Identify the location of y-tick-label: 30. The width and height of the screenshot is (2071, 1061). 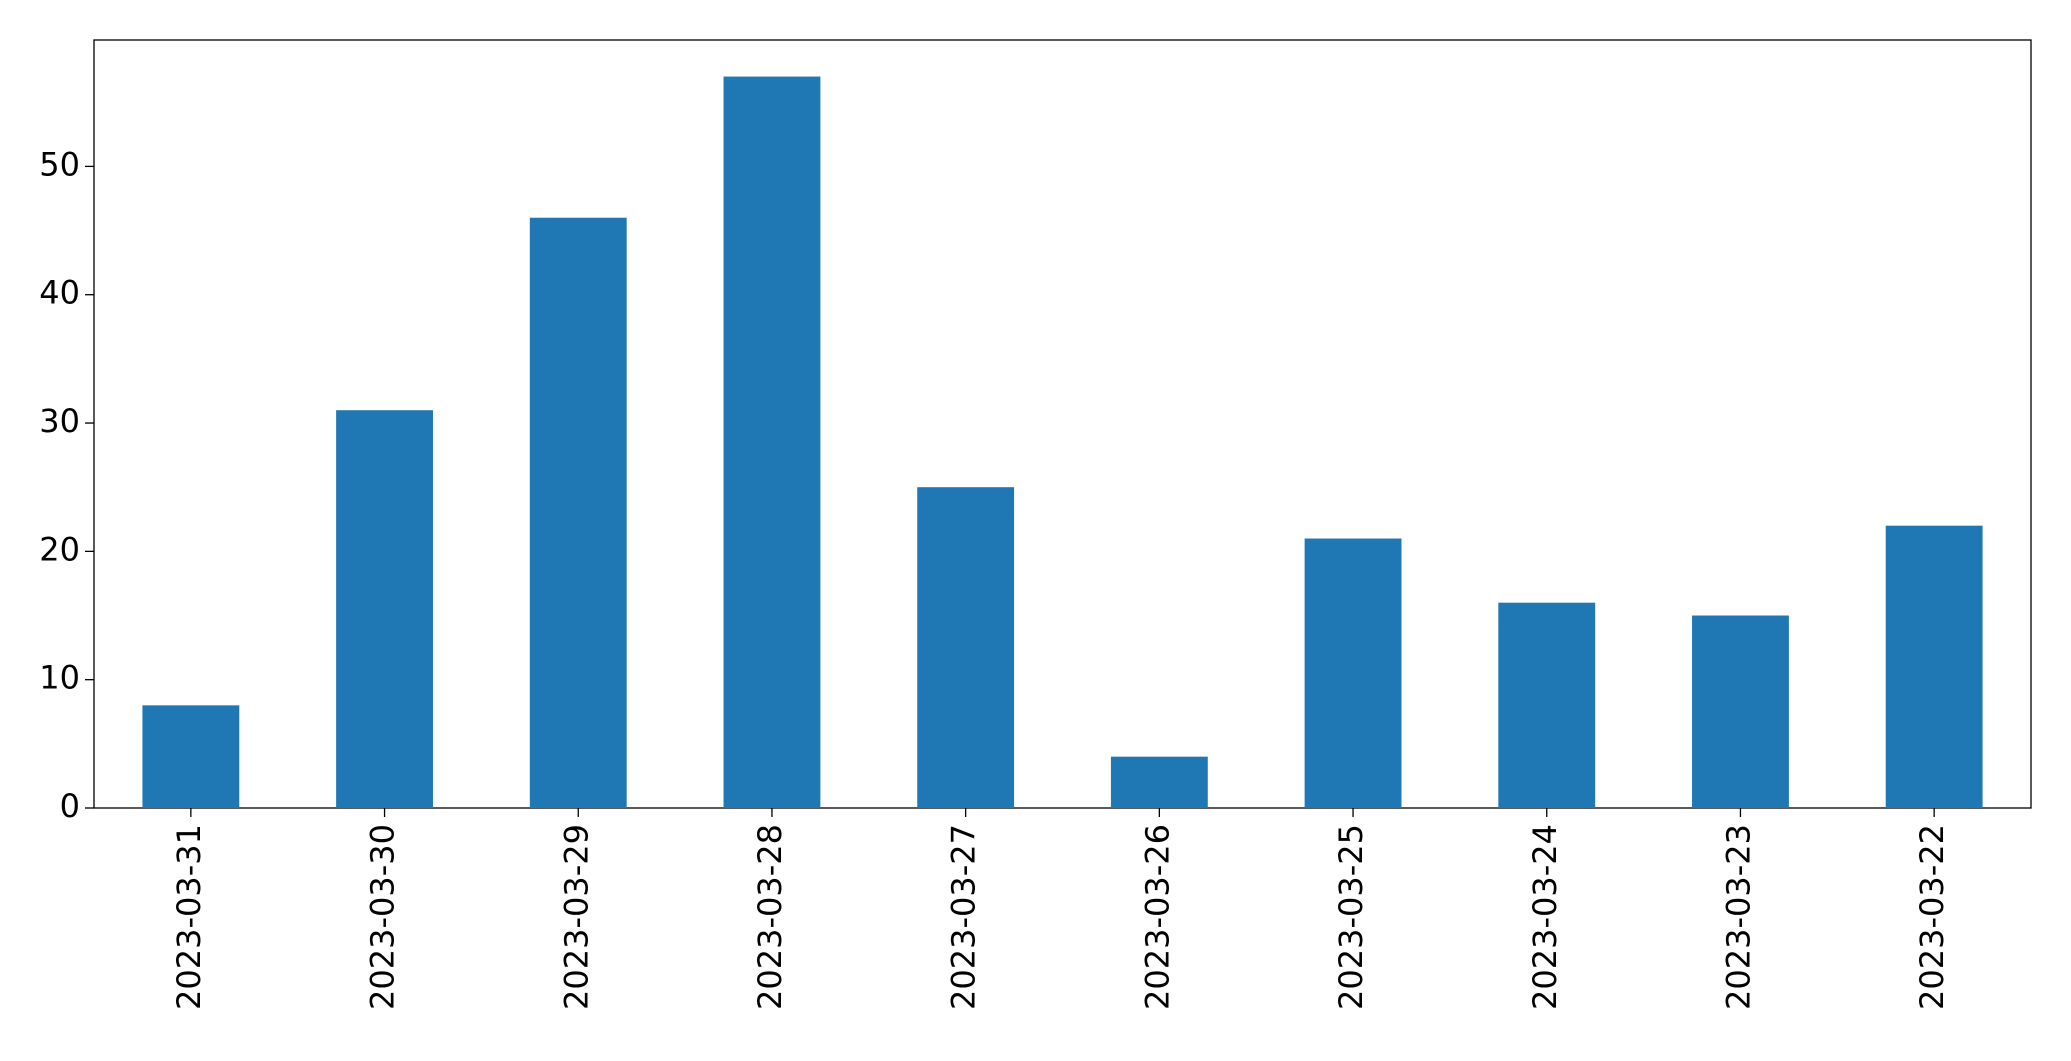
(59, 421).